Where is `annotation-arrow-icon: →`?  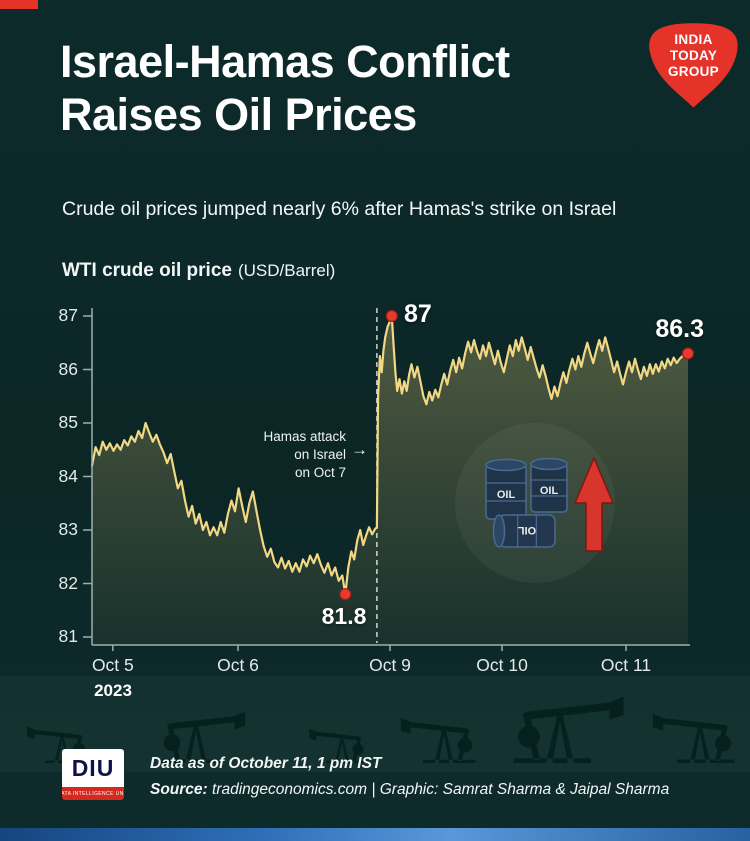
annotation-arrow-icon: → is located at coordinates (359, 449).